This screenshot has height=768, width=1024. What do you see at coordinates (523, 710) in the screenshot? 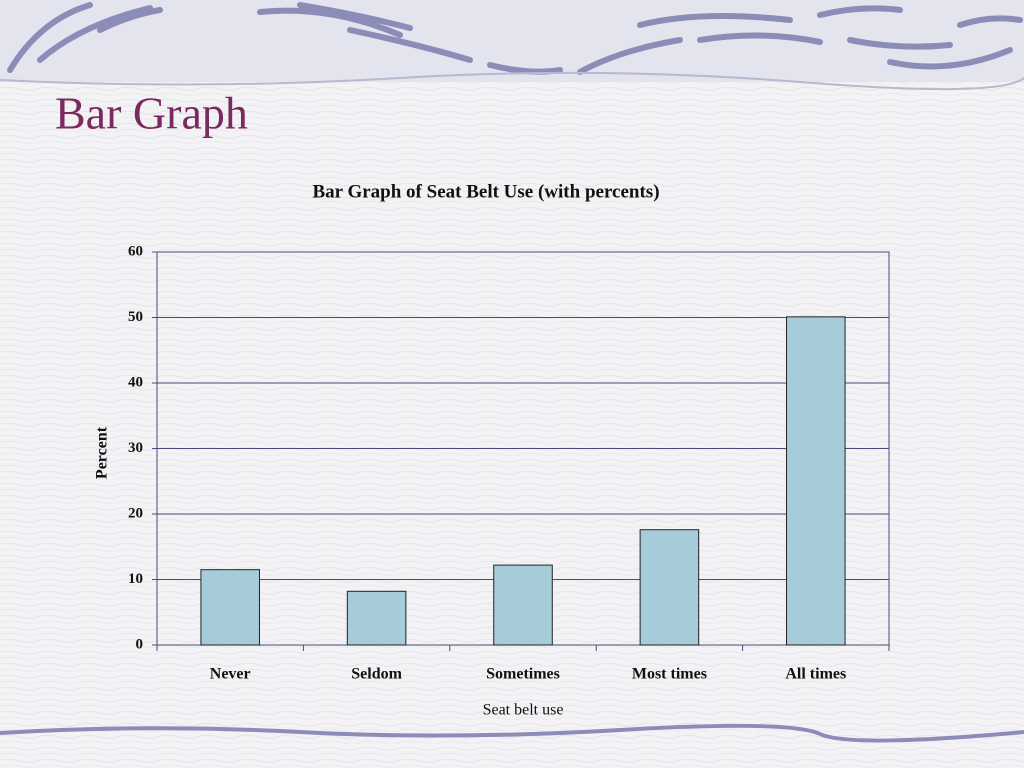
I see `x-axis-label: Seat belt use` at bounding box center [523, 710].